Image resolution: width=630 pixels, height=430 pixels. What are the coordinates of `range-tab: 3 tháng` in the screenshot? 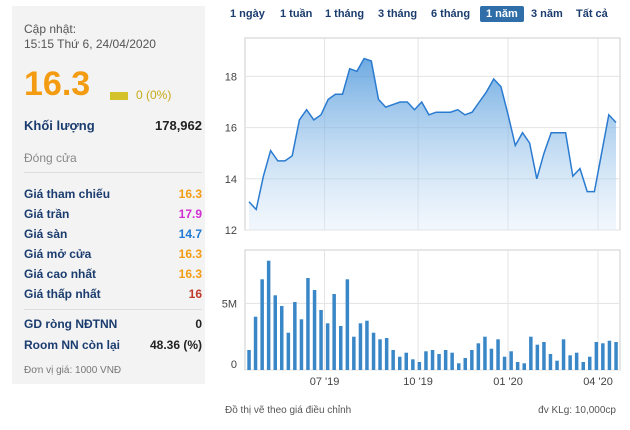 It's located at (398, 14).